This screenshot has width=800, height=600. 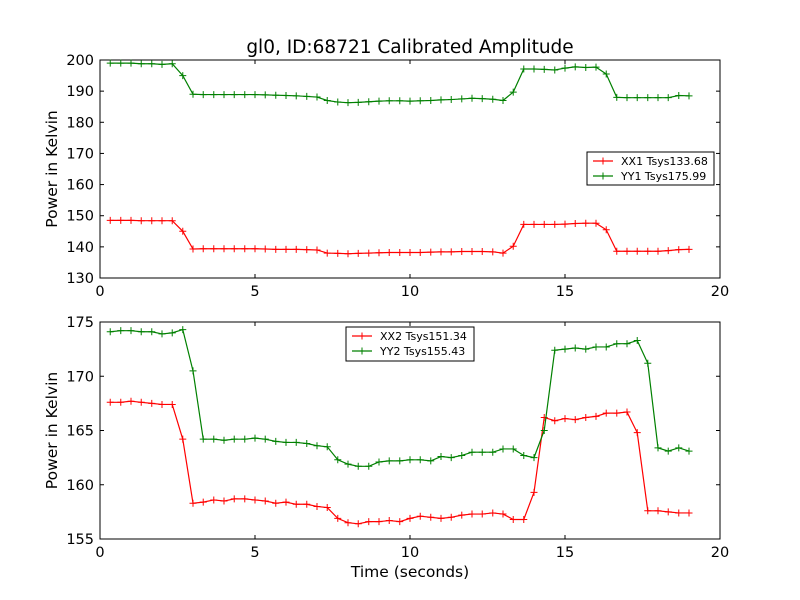 I want to click on x-tick-label: 15, so click(x=565, y=553).